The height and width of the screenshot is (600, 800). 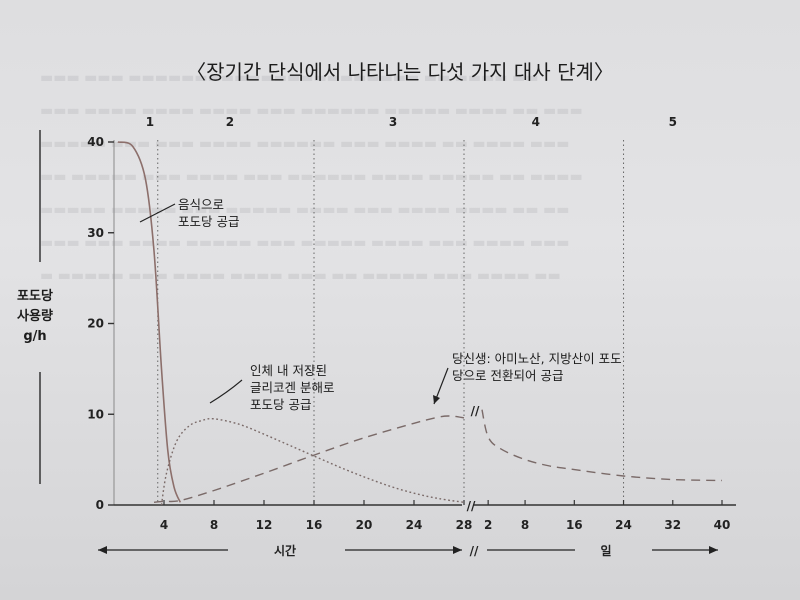 I want to click on x-tick-label-hours: 20, so click(x=364, y=525).